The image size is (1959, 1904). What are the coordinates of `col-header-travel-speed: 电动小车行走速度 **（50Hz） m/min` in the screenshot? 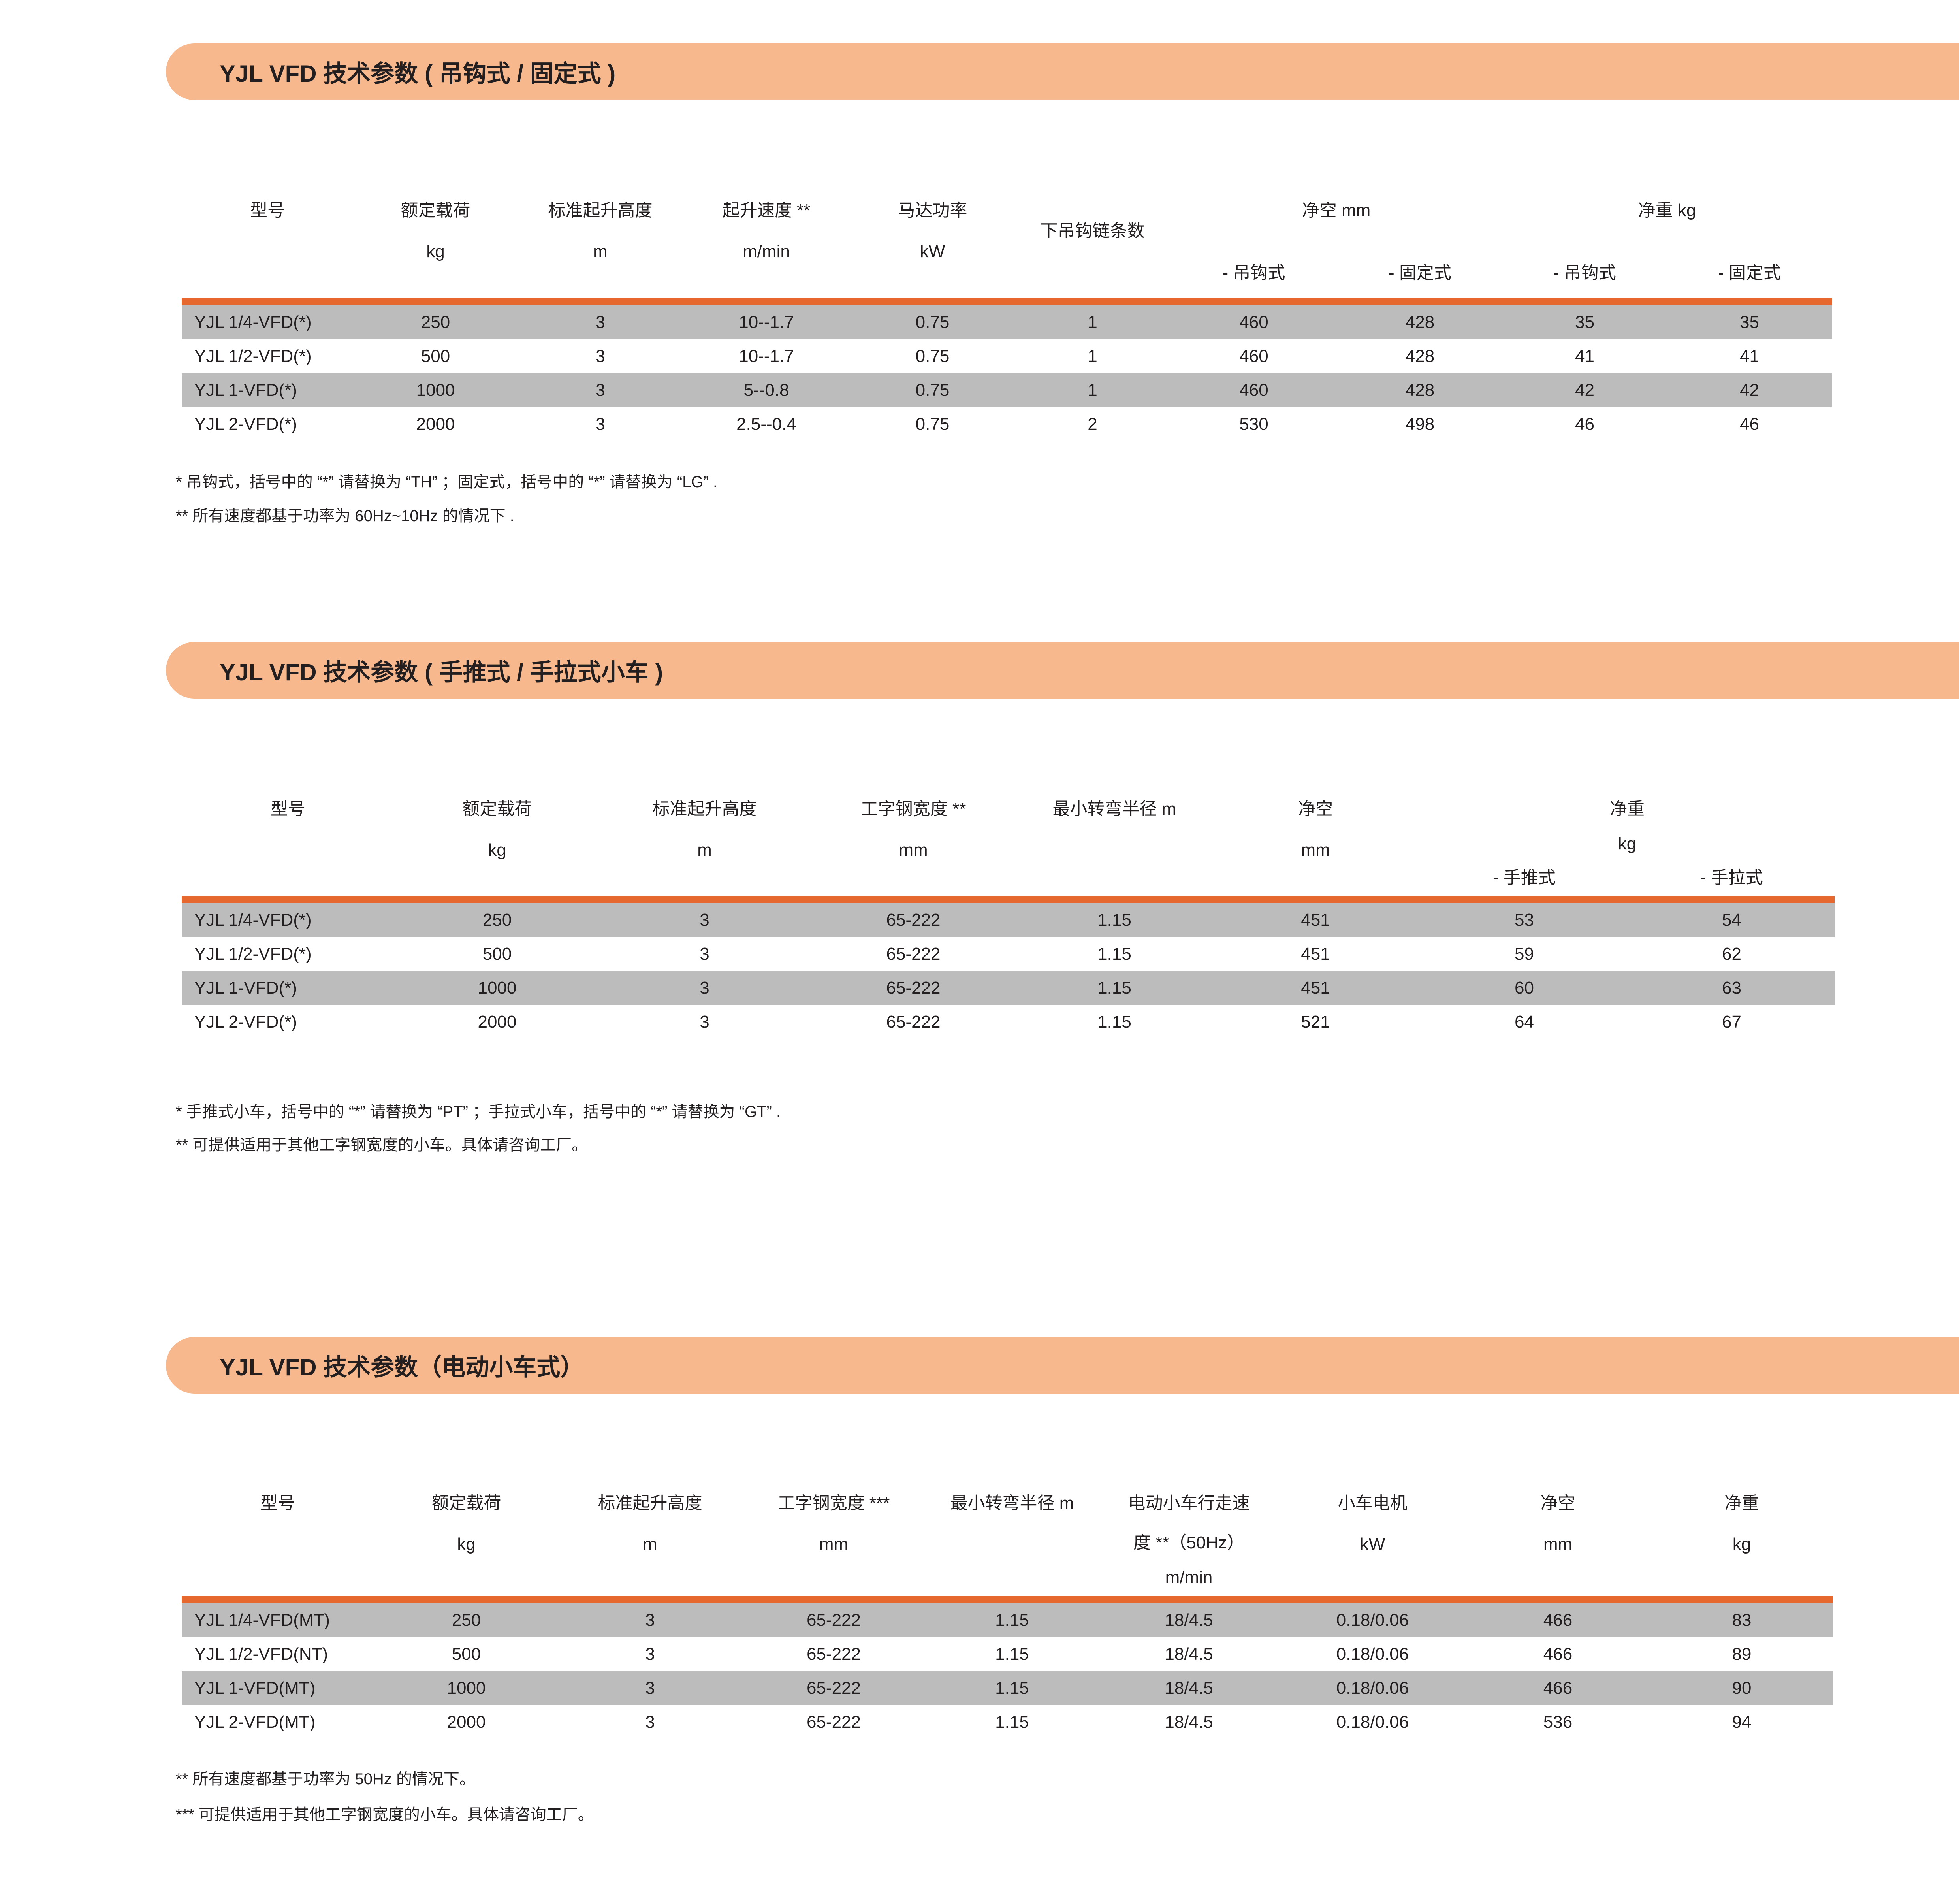 It's located at (1189, 1540).